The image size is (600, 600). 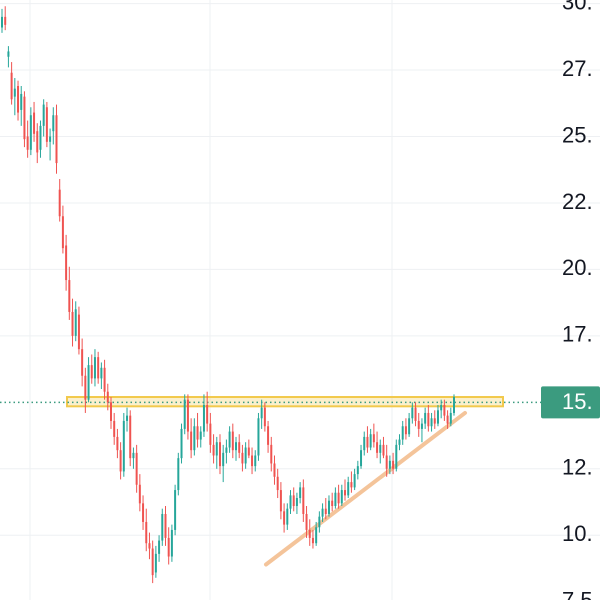 What do you see at coordinates (577, 533) in the screenshot?
I see `y-tick-label: 10.` at bounding box center [577, 533].